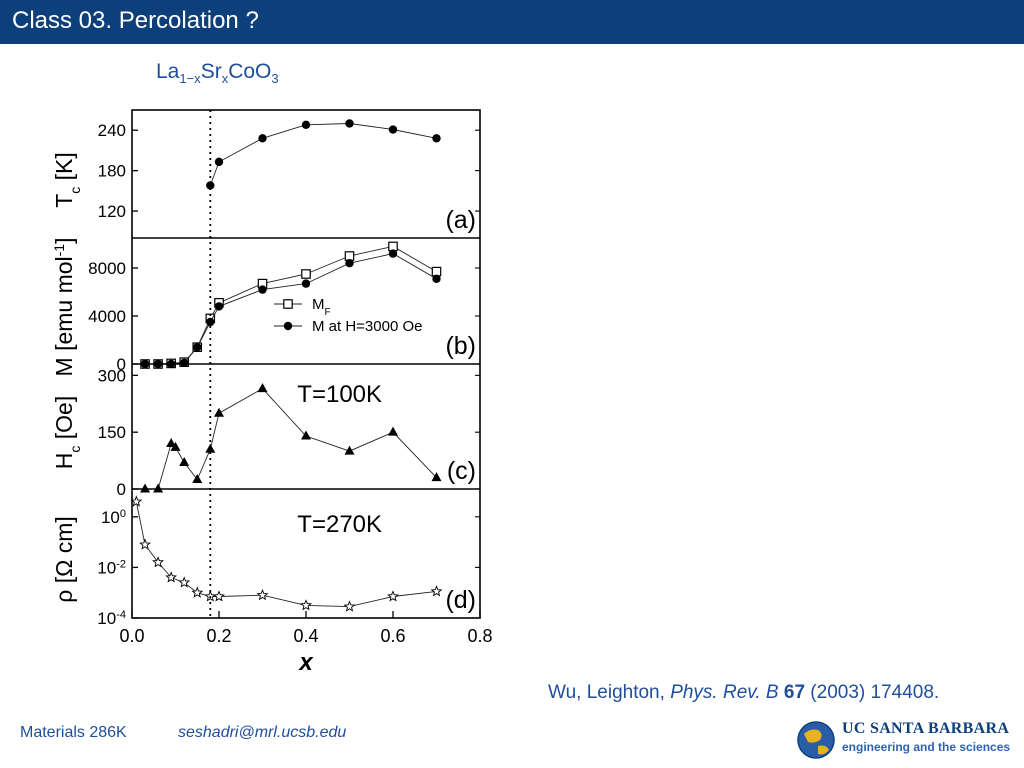 This screenshot has height=768, width=1024. Describe the element at coordinates (64, 316) in the screenshot. I see `ylabel-b-part-0: M [emu mol` at that location.